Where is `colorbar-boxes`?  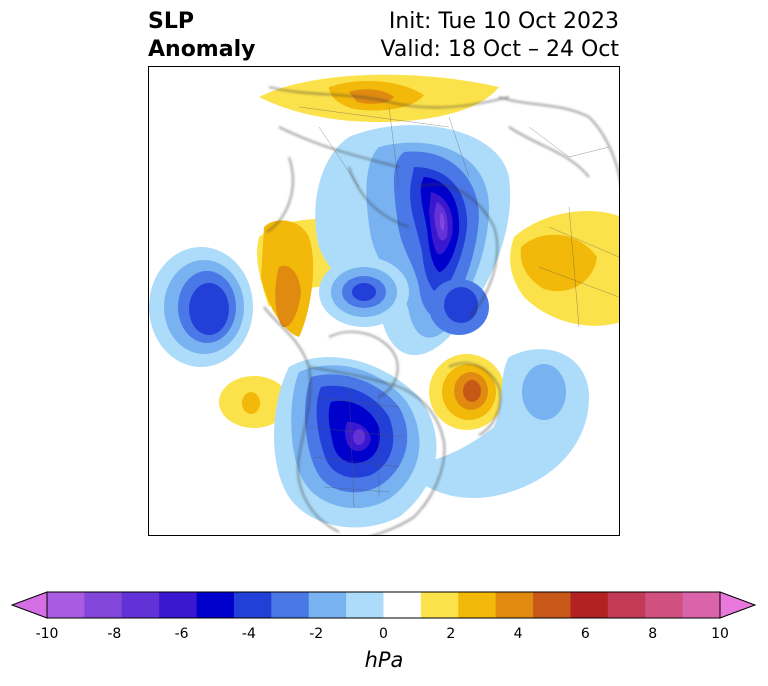 colorbar-boxes is located at coordinates (384, 605).